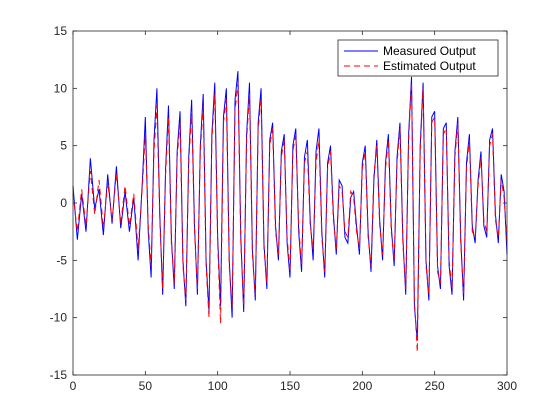 Image resolution: width=560 pixels, height=420 pixels. What do you see at coordinates (362, 386) in the screenshot?
I see `x-tick-label: 200` at bounding box center [362, 386].